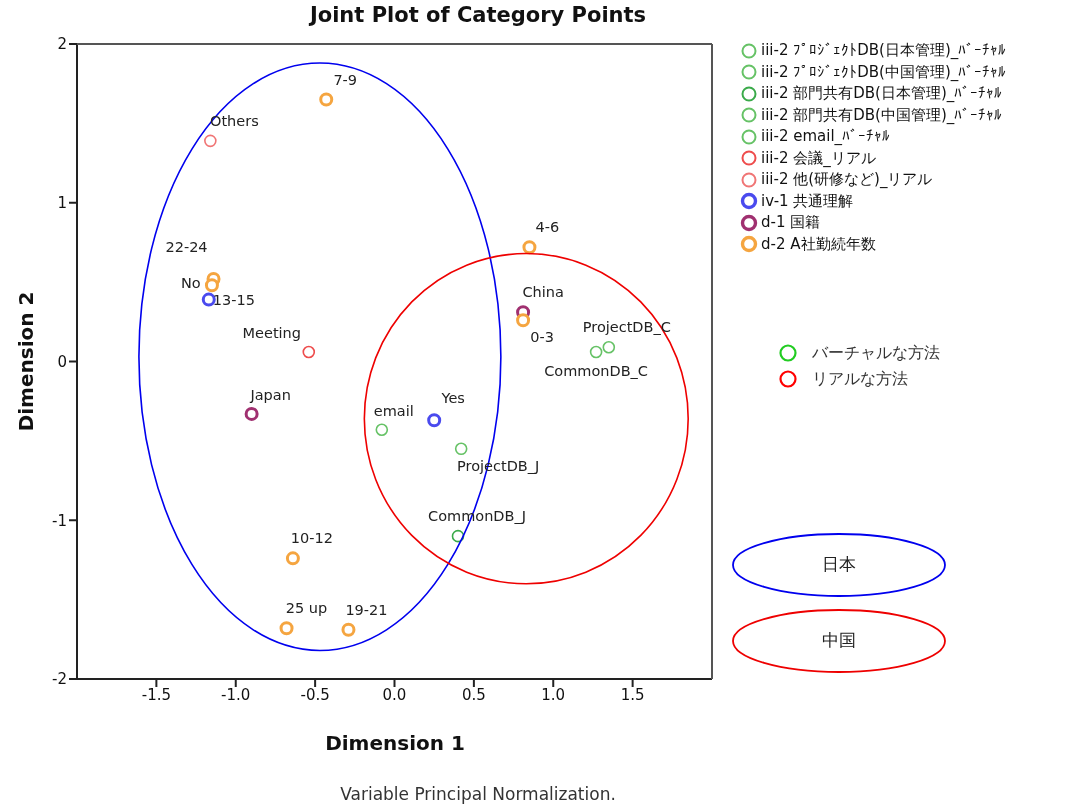  I want to click on annotation: Meeting, so click(272, 332).